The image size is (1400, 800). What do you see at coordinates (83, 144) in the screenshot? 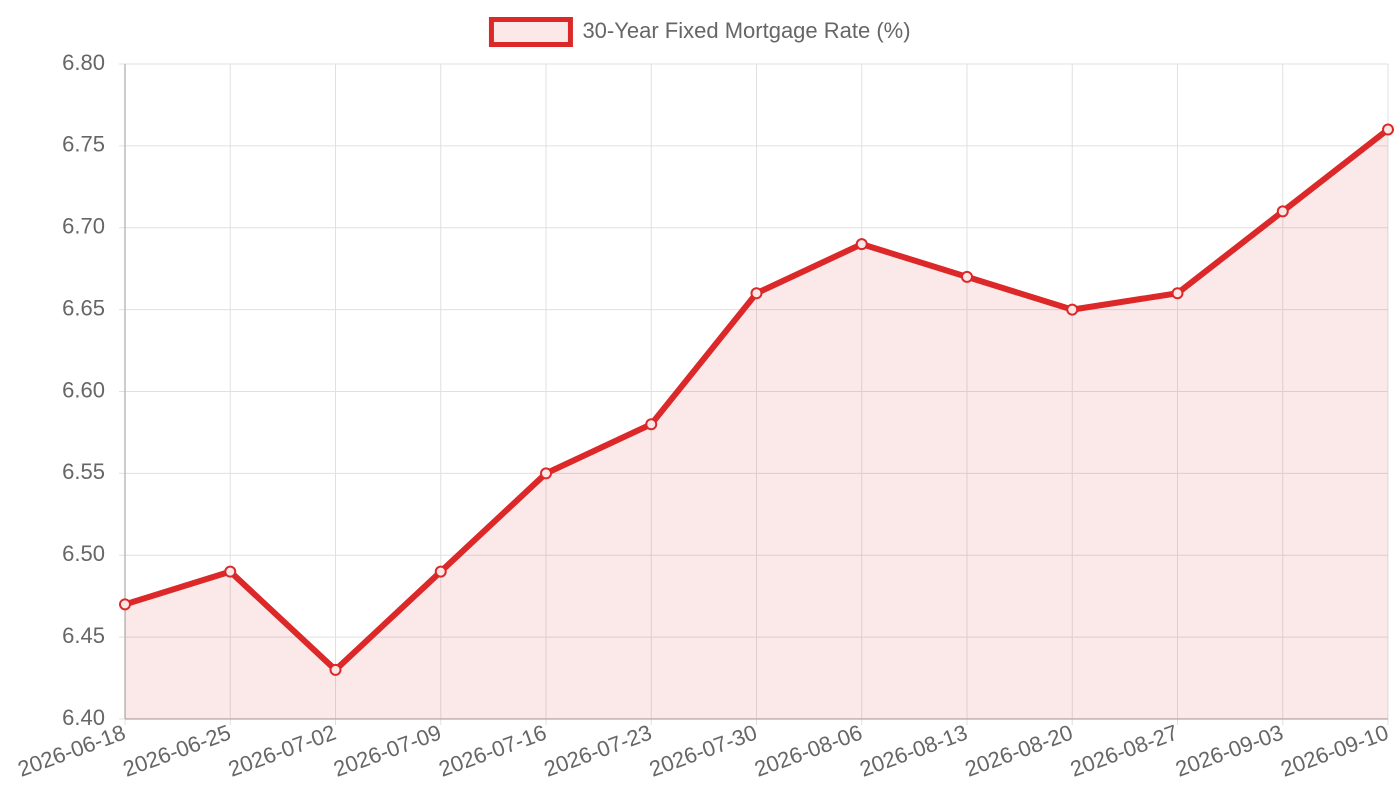
I see `y-tick-label: 6.75` at bounding box center [83, 144].